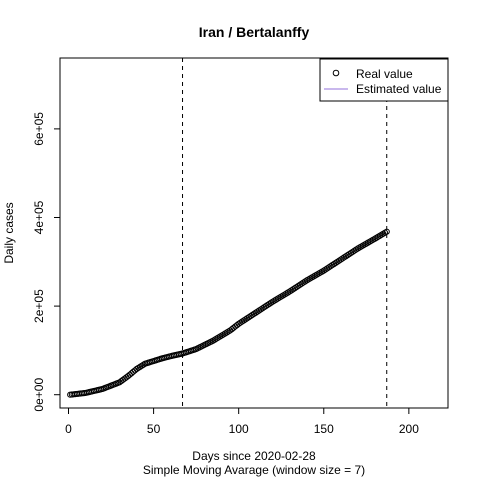  What do you see at coordinates (239, 429) in the screenshot?
I see `x-tick-label: 100` at bounding box center [239, 429].